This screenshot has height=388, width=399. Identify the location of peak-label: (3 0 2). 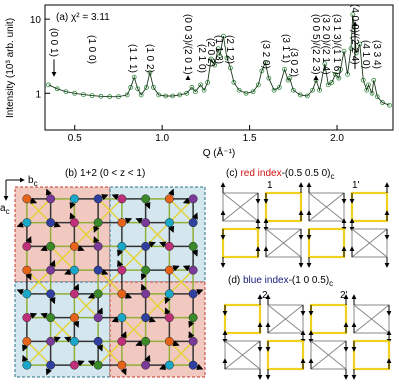
(293, 62).